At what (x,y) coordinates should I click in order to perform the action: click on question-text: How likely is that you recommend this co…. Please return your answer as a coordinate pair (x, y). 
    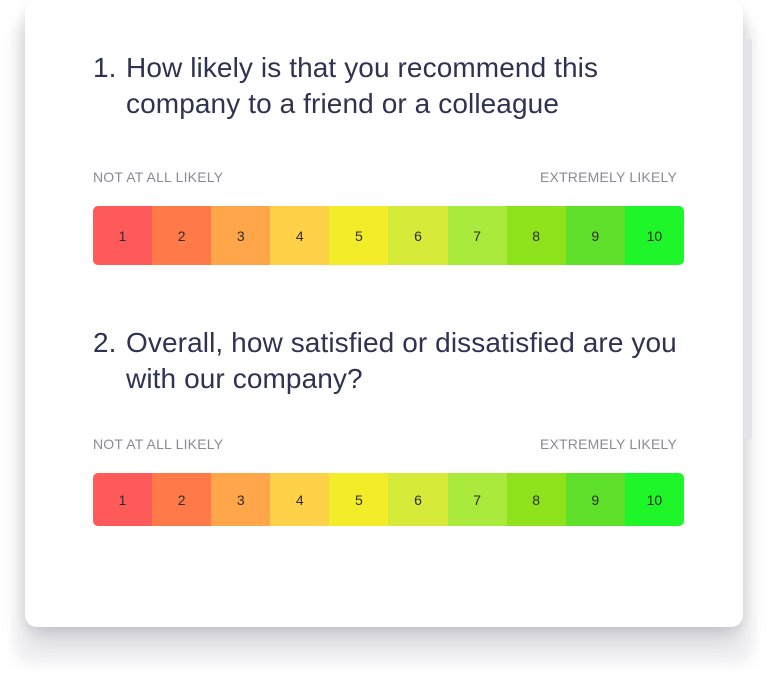
    Looking at the image, I should click on (362, 85).